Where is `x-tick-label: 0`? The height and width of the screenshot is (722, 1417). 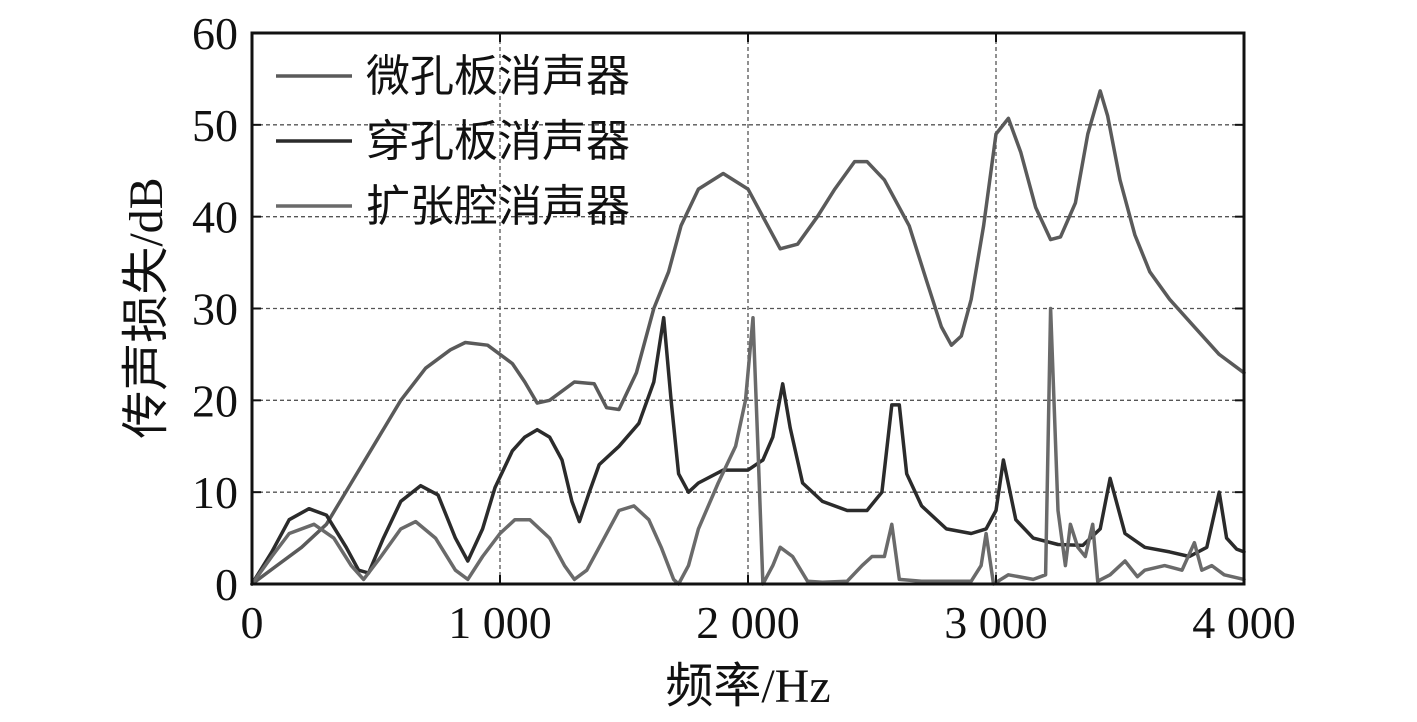
x-tick-label: 0 is located at coordinates (252, 622).